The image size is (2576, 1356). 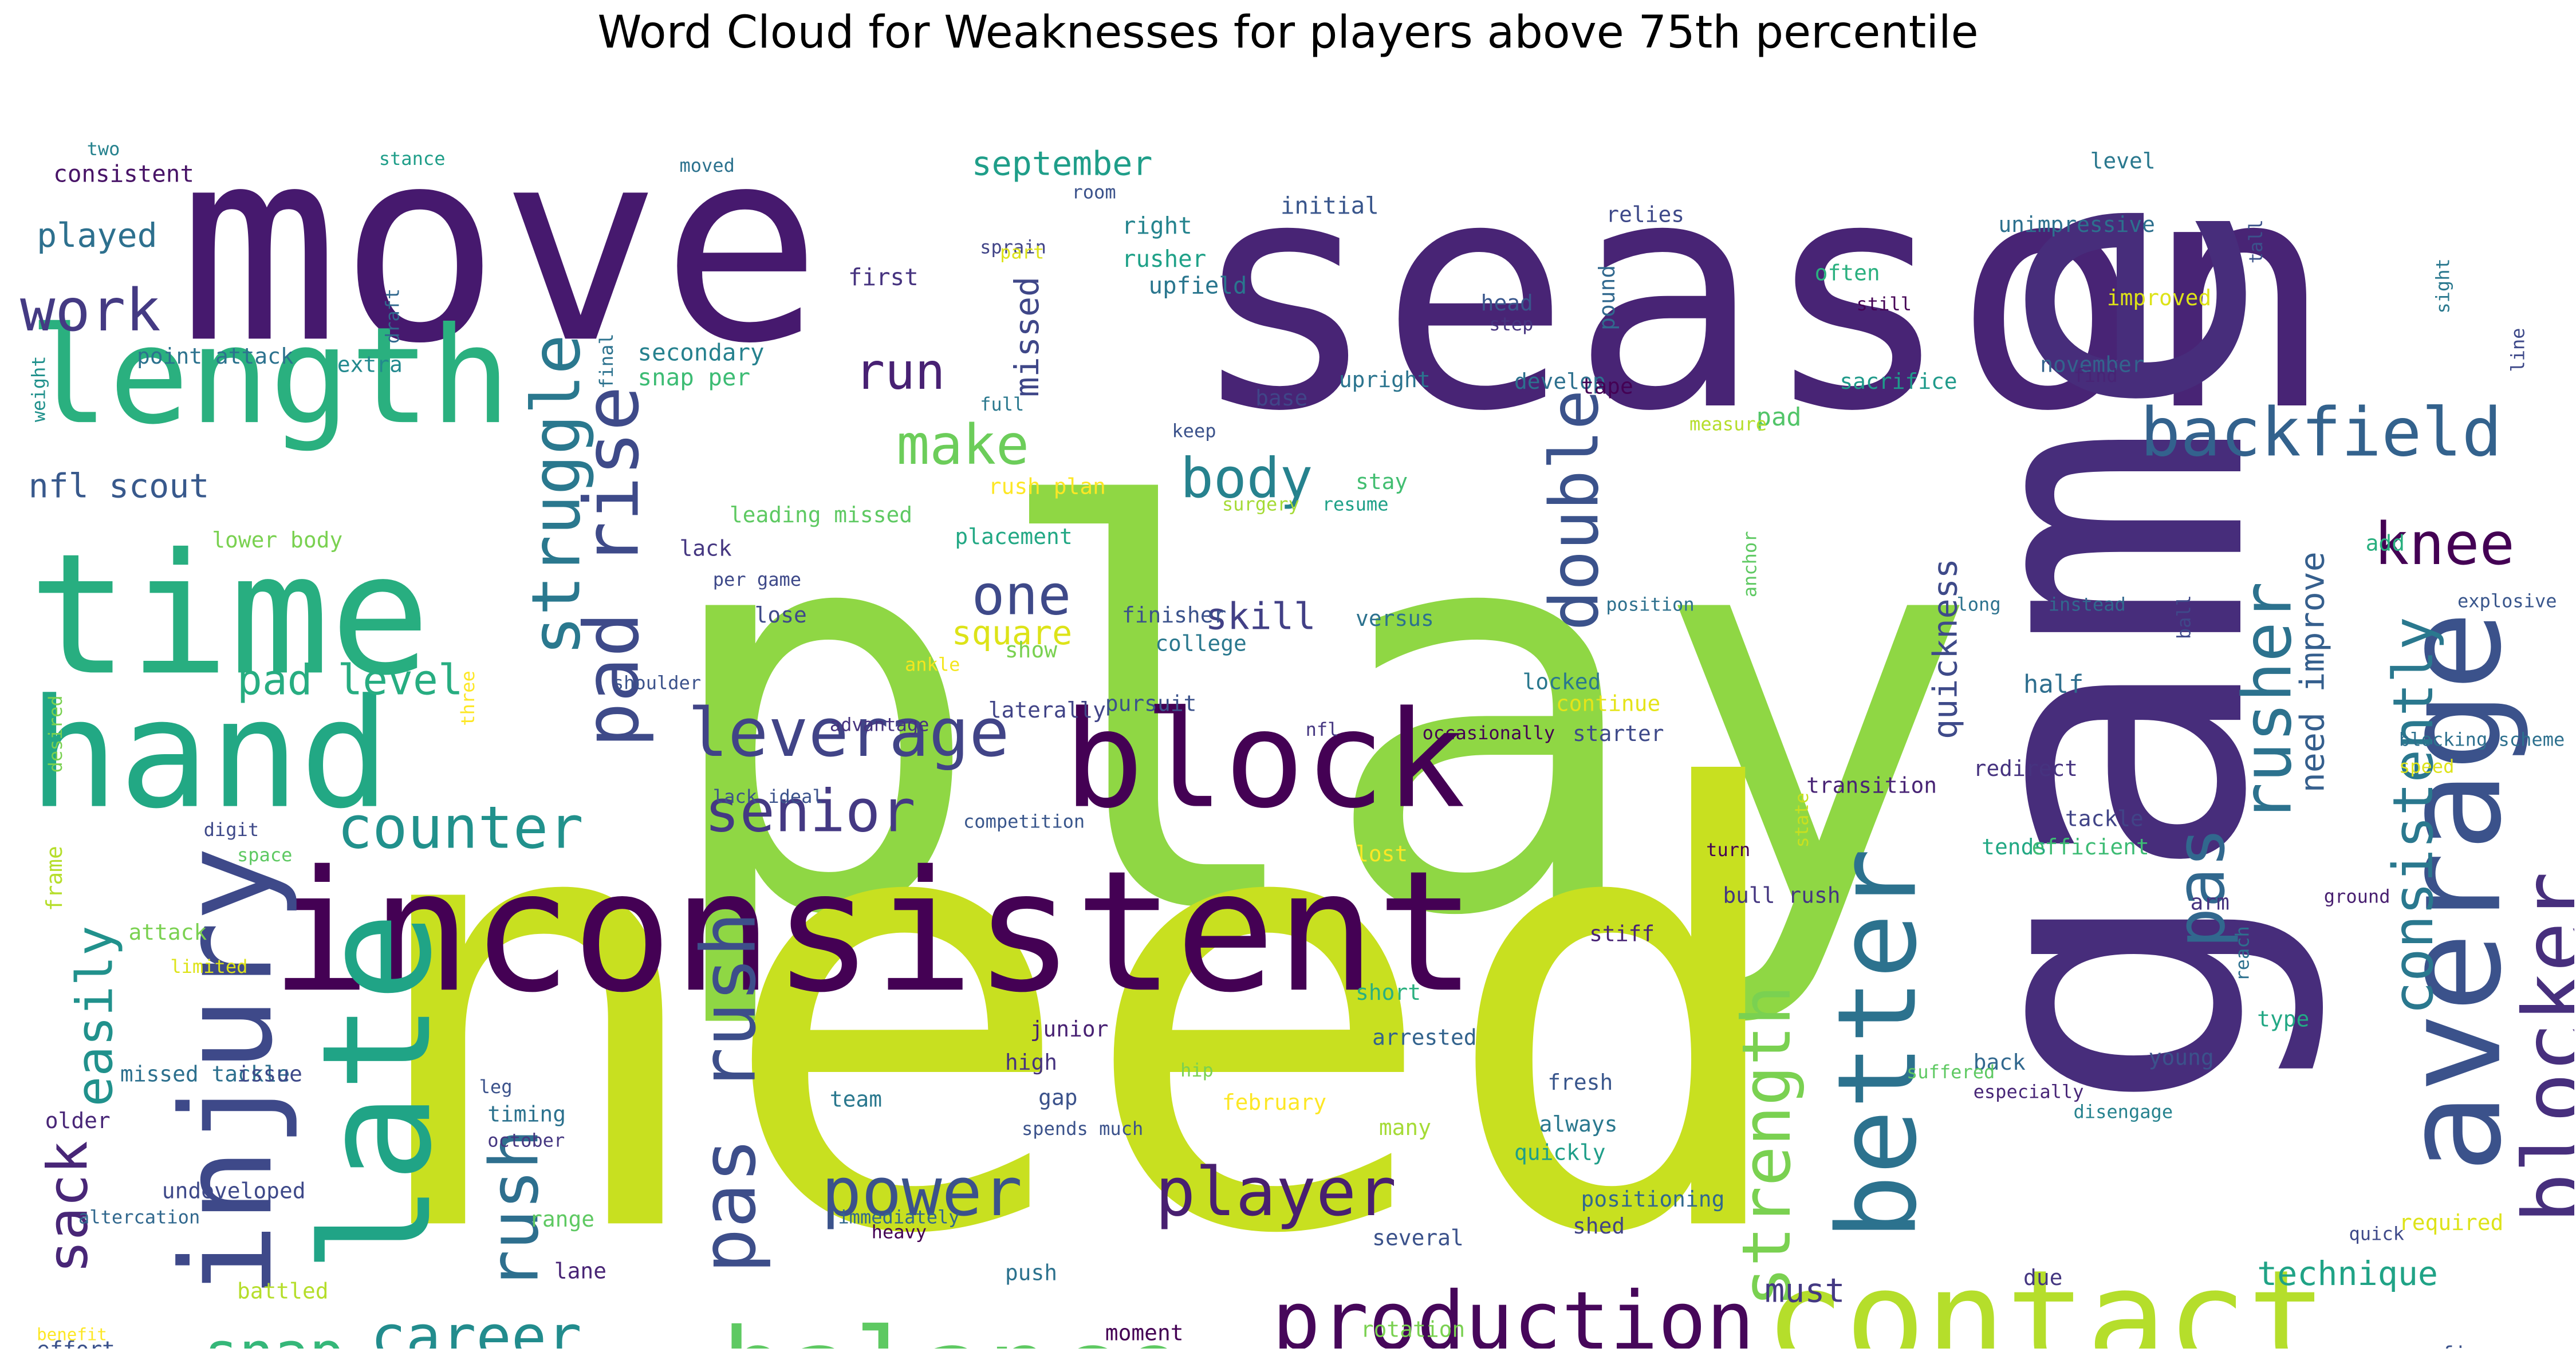 What do you see at coordinates (377, 1093) in the screenshot?
I see `word-late: late` at bounding box center [377, 1093].